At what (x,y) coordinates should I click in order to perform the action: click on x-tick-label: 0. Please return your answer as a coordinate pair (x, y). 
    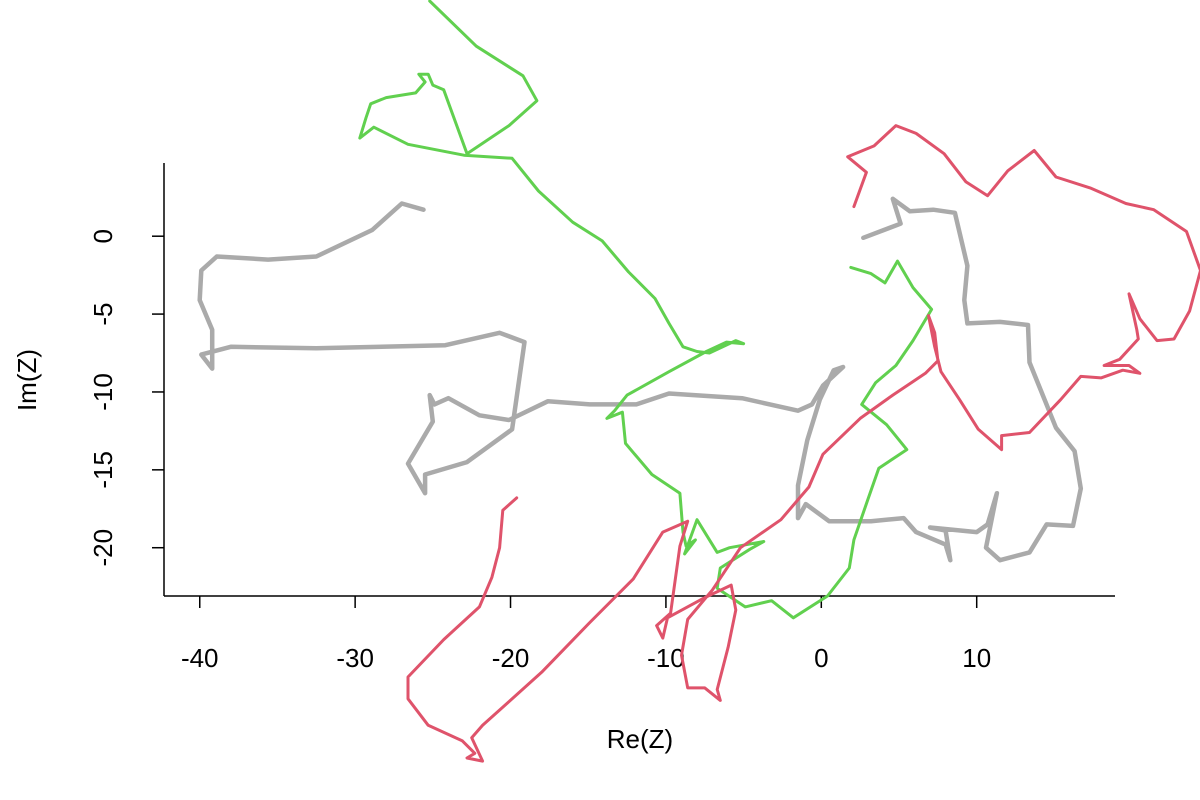
    Looking at the image, I should click on (821, 658).